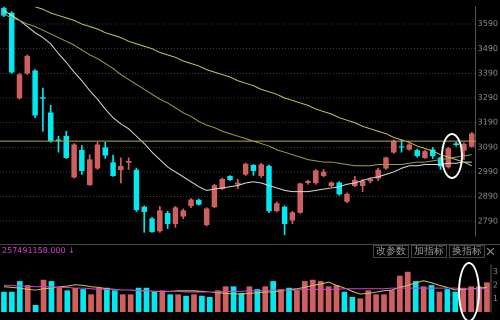 Image resolution: width=500 pixels, height=320 pixels. I want to click on y-tick-label: 3590, so click(488, 23).